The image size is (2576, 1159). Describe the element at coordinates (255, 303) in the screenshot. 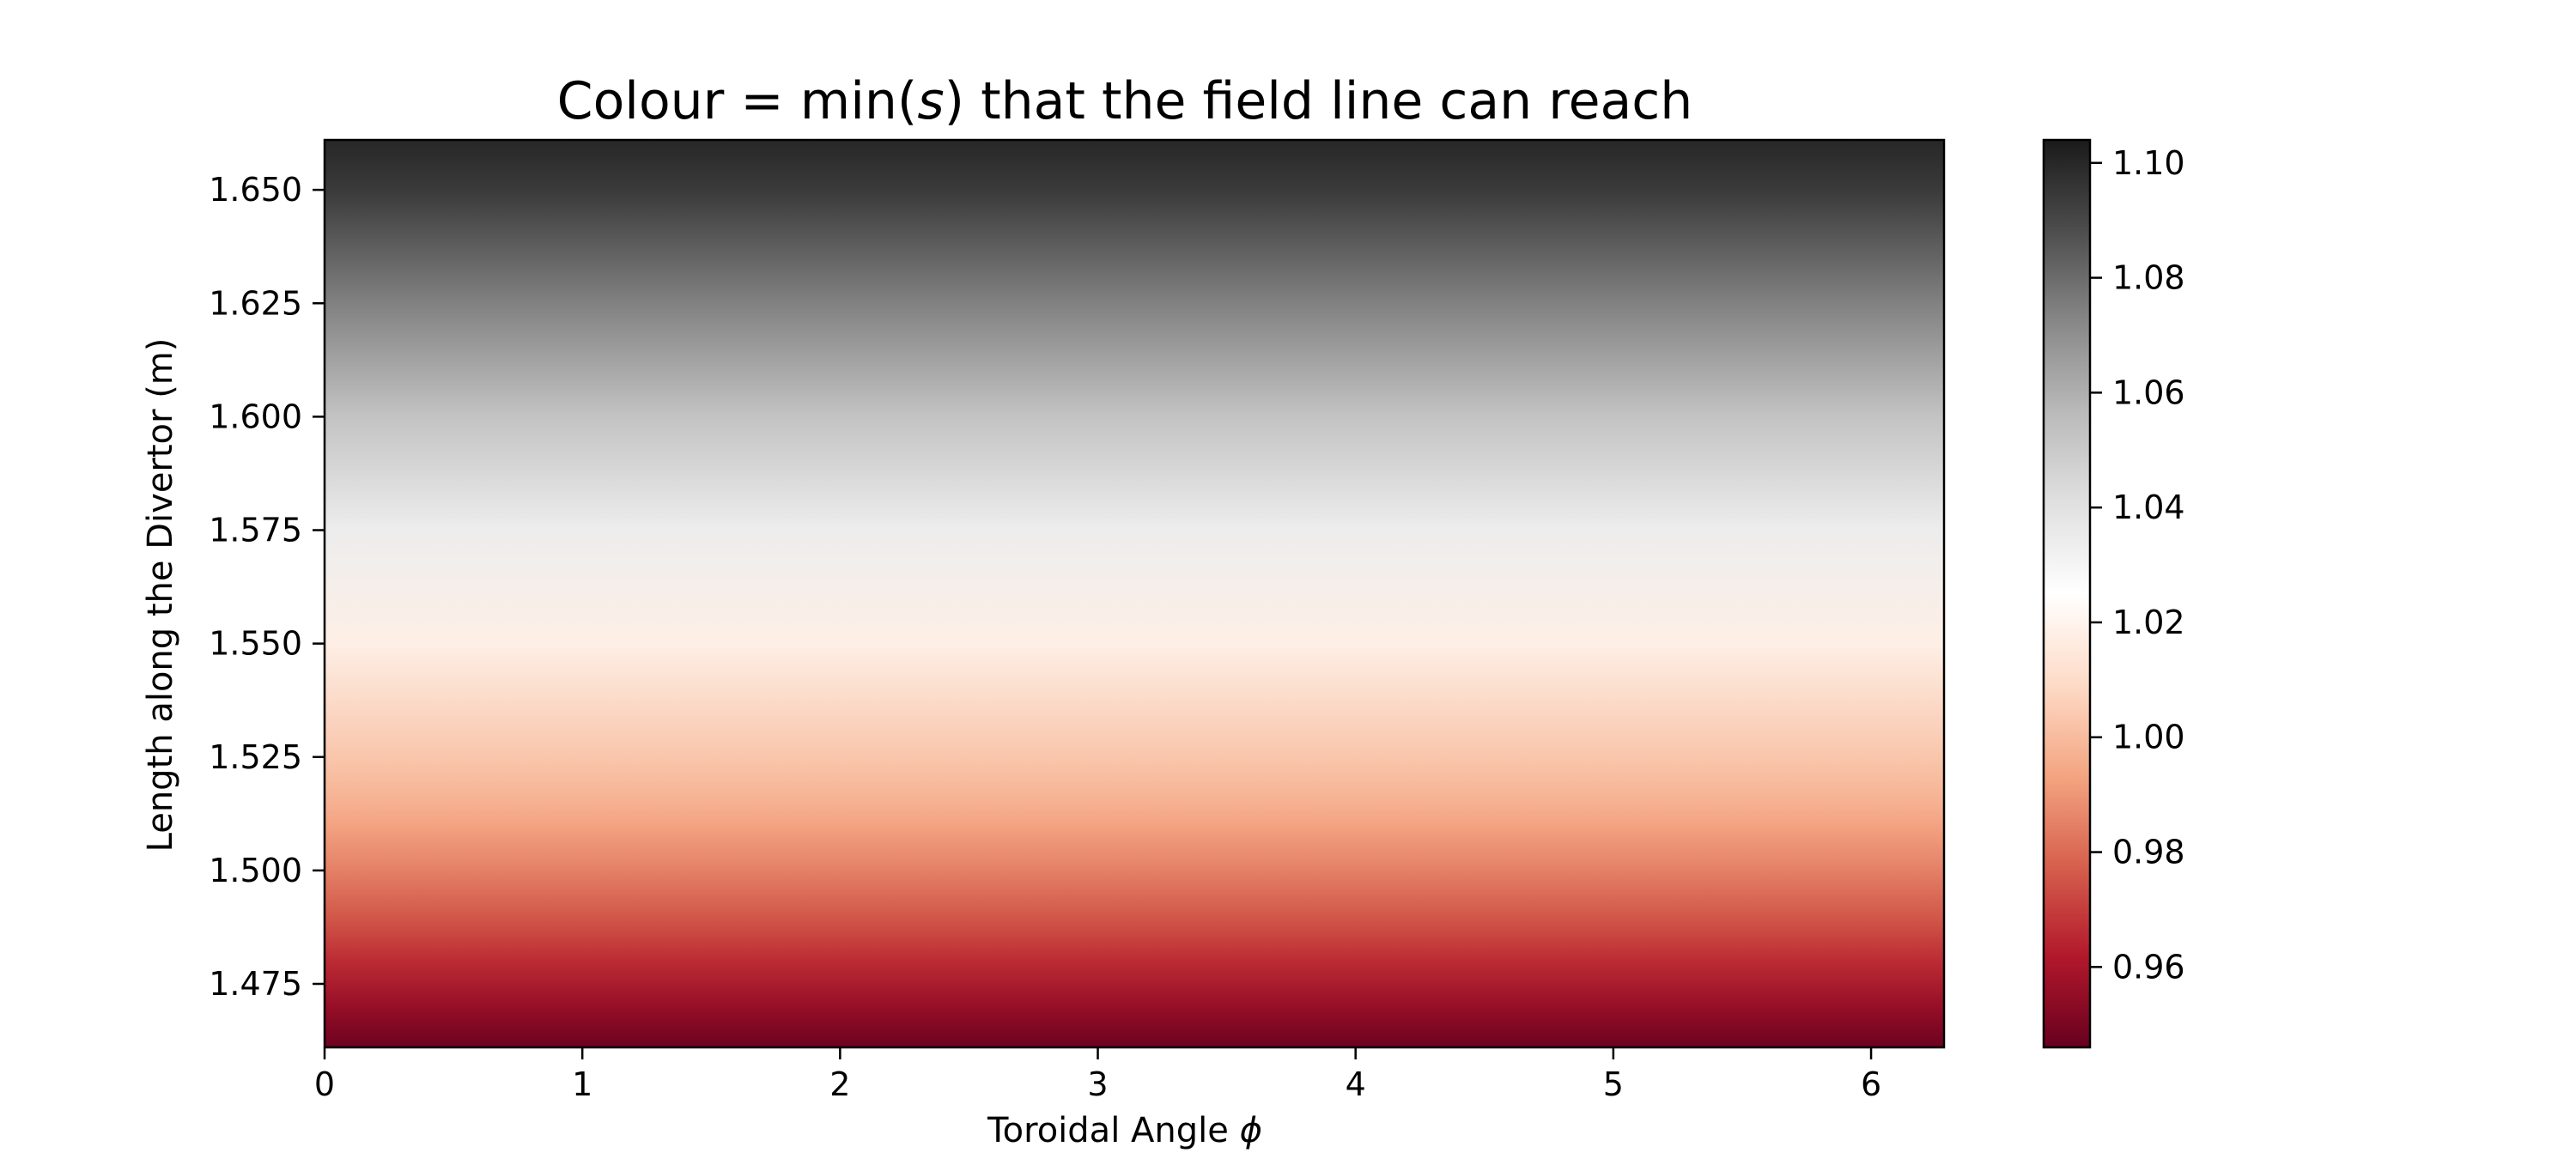

I see `y-tick-label: 1.625` at that location.